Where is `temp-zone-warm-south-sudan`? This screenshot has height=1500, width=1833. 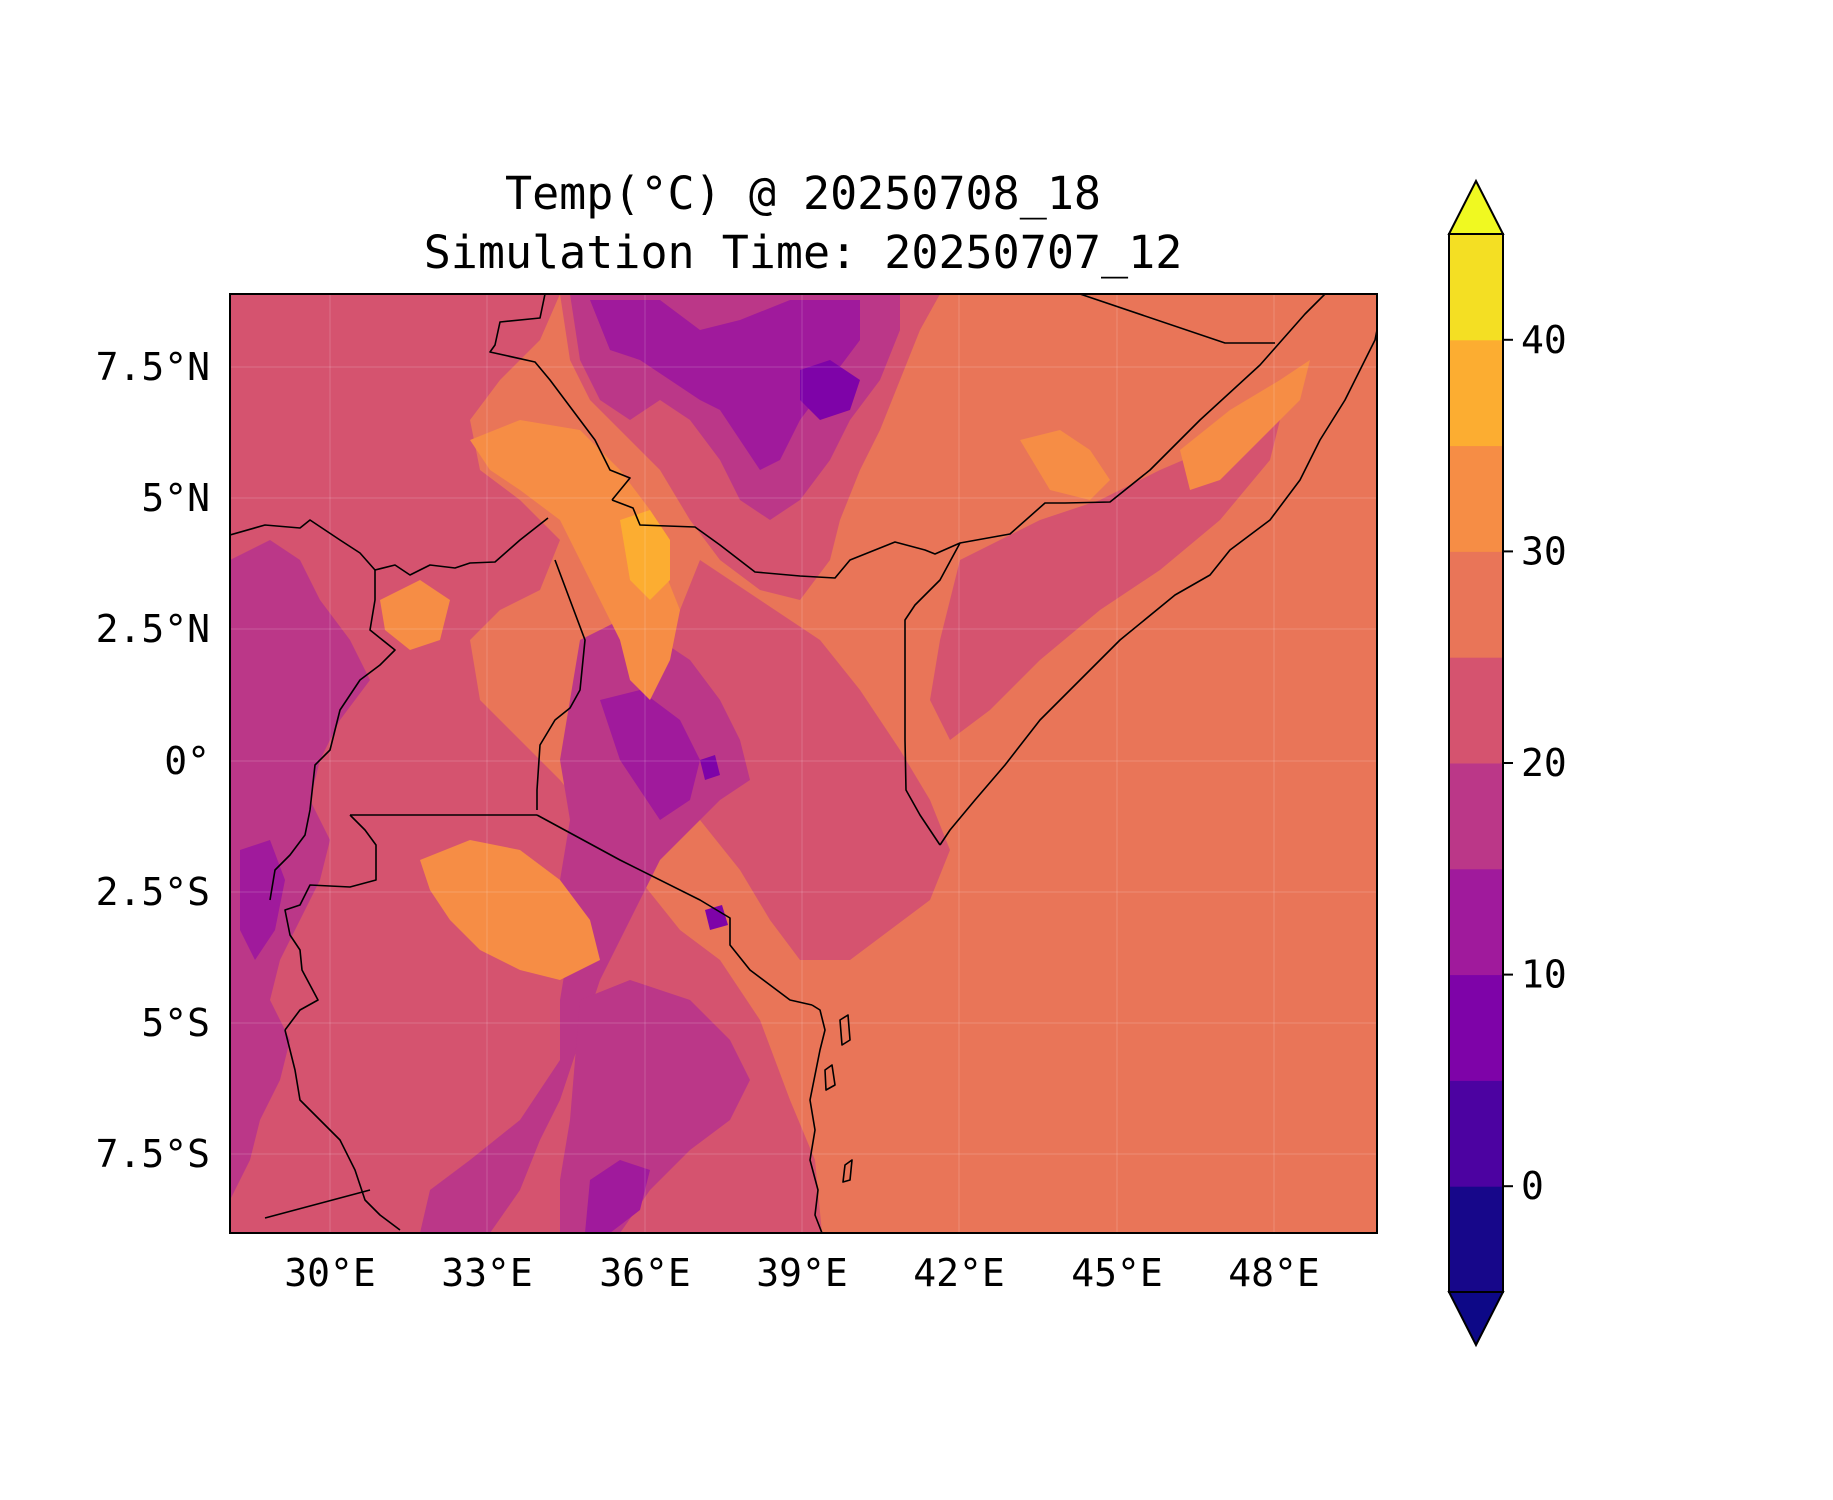 temp-zone-warm-south-sudan is located at coordinates (575, 560).